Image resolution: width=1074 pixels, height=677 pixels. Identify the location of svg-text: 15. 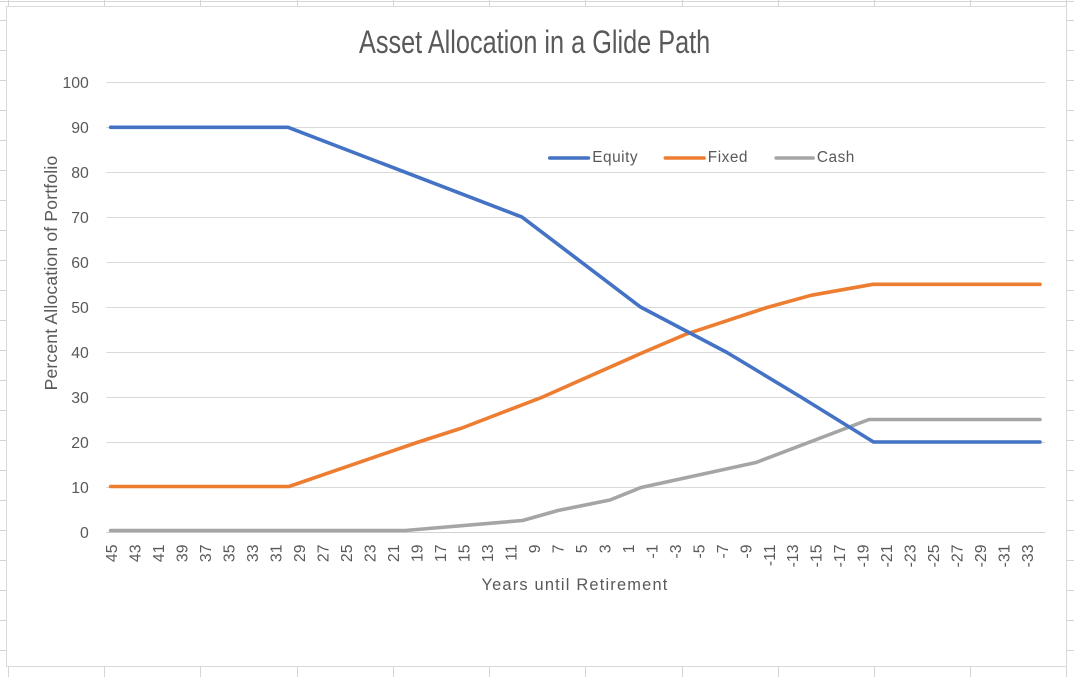
(464, 553).